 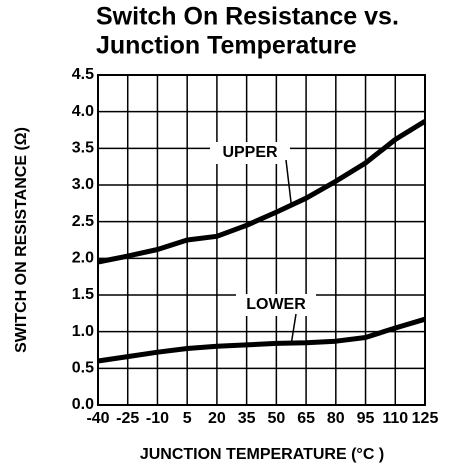 What do you see at coordinates (127, 418) in the screenshot?
I see `x-tick-label: -25` at bounding box center [127, 418].